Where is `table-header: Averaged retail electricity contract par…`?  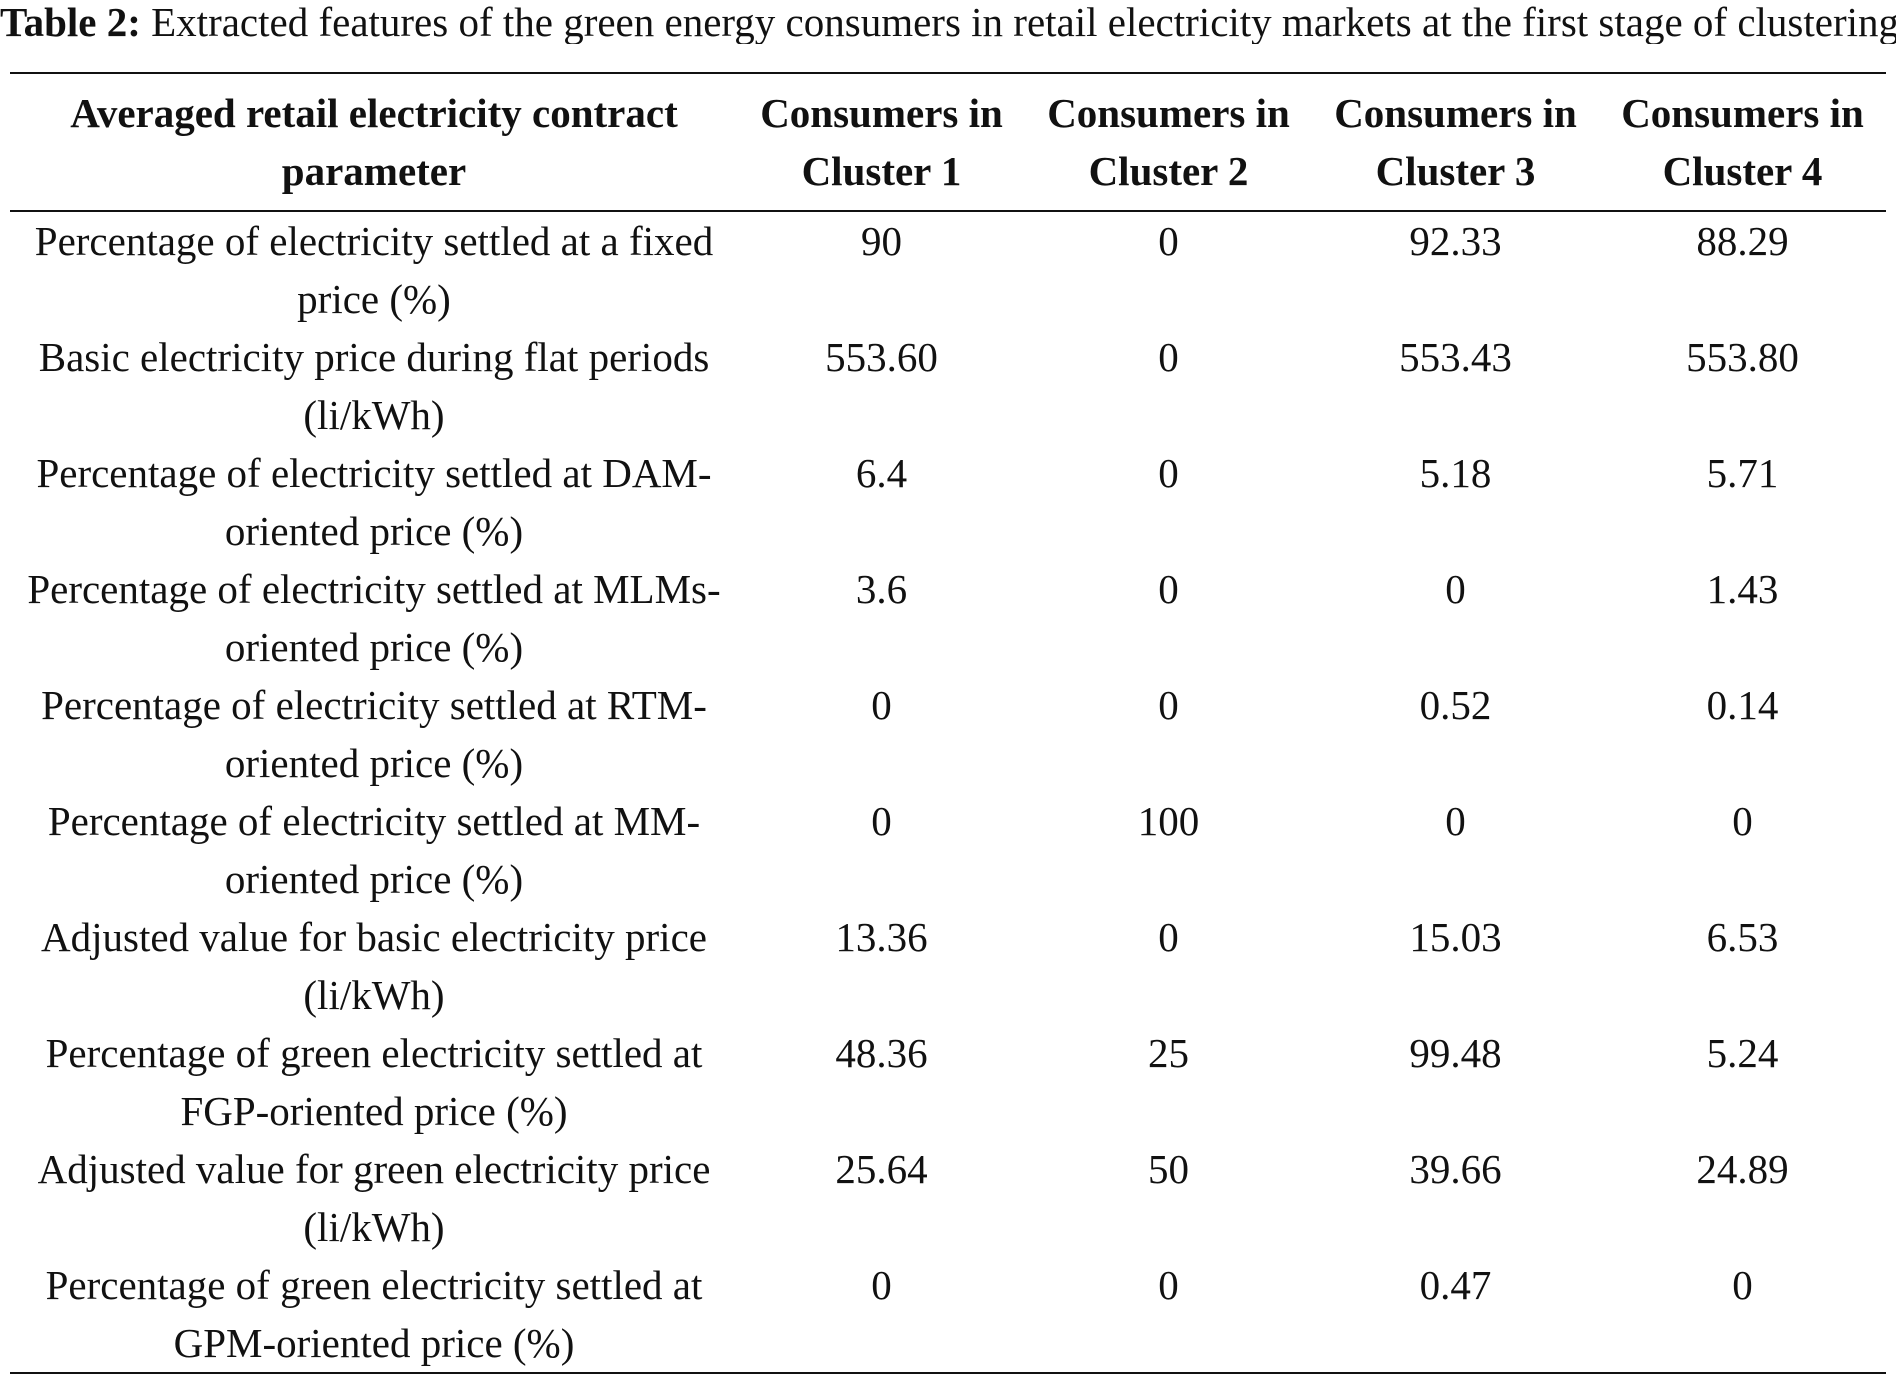
table-header: Averaged retail electricity contract par… is located at coordinates (948, 142).